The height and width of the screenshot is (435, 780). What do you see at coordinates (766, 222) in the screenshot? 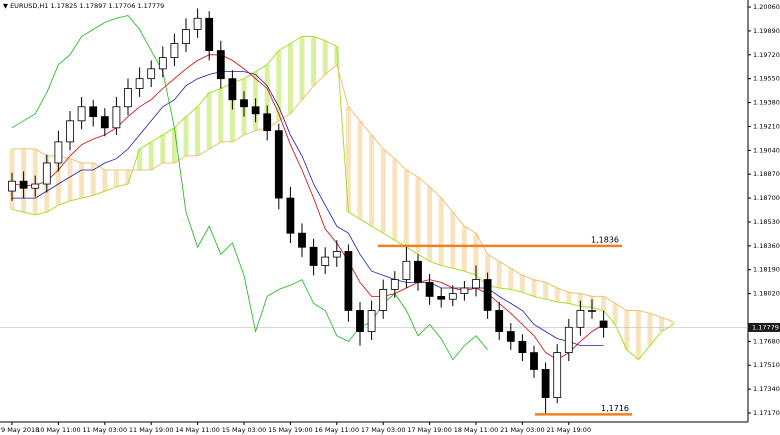
I see `y-tick-label: 1.18530` at bounding box center [766, 222].